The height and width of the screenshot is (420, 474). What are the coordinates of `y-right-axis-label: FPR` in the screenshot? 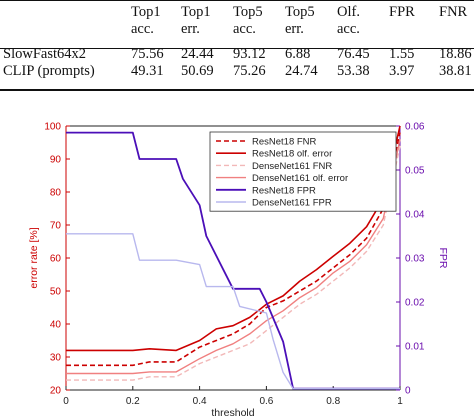 It's located at (443, 258).